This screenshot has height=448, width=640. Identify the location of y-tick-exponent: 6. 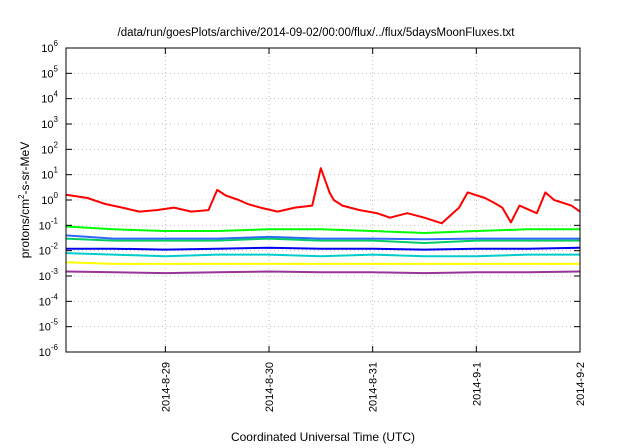
(56, 43).